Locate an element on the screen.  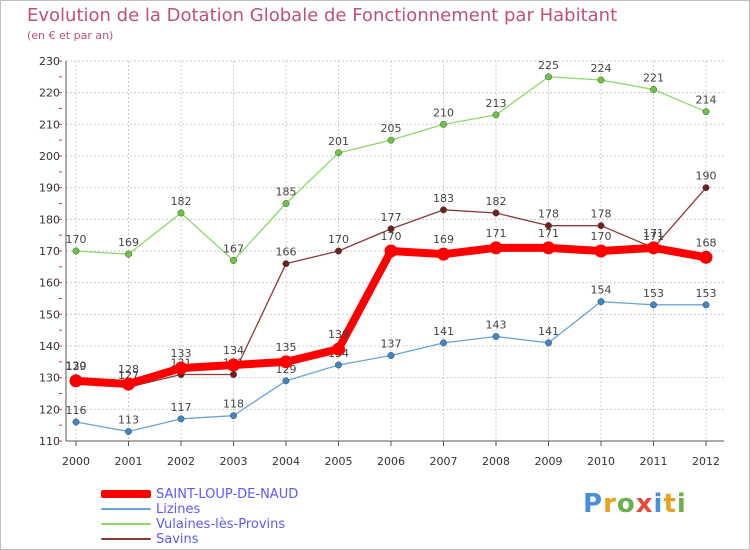
legend-label: SAINT-LOUP-DE-NAUD is located at coordinates (227, 494).